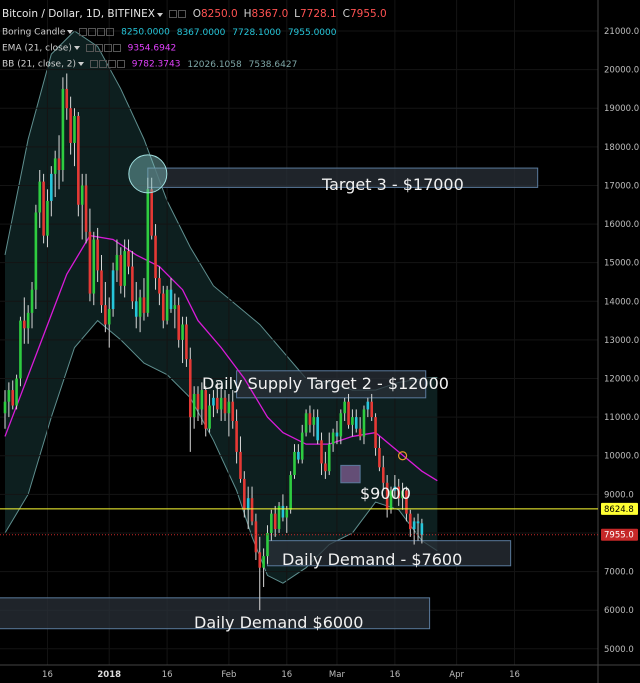 The height and width of the screenshot is (683, 640). I want to click on zone-target2, so click(331, 384).